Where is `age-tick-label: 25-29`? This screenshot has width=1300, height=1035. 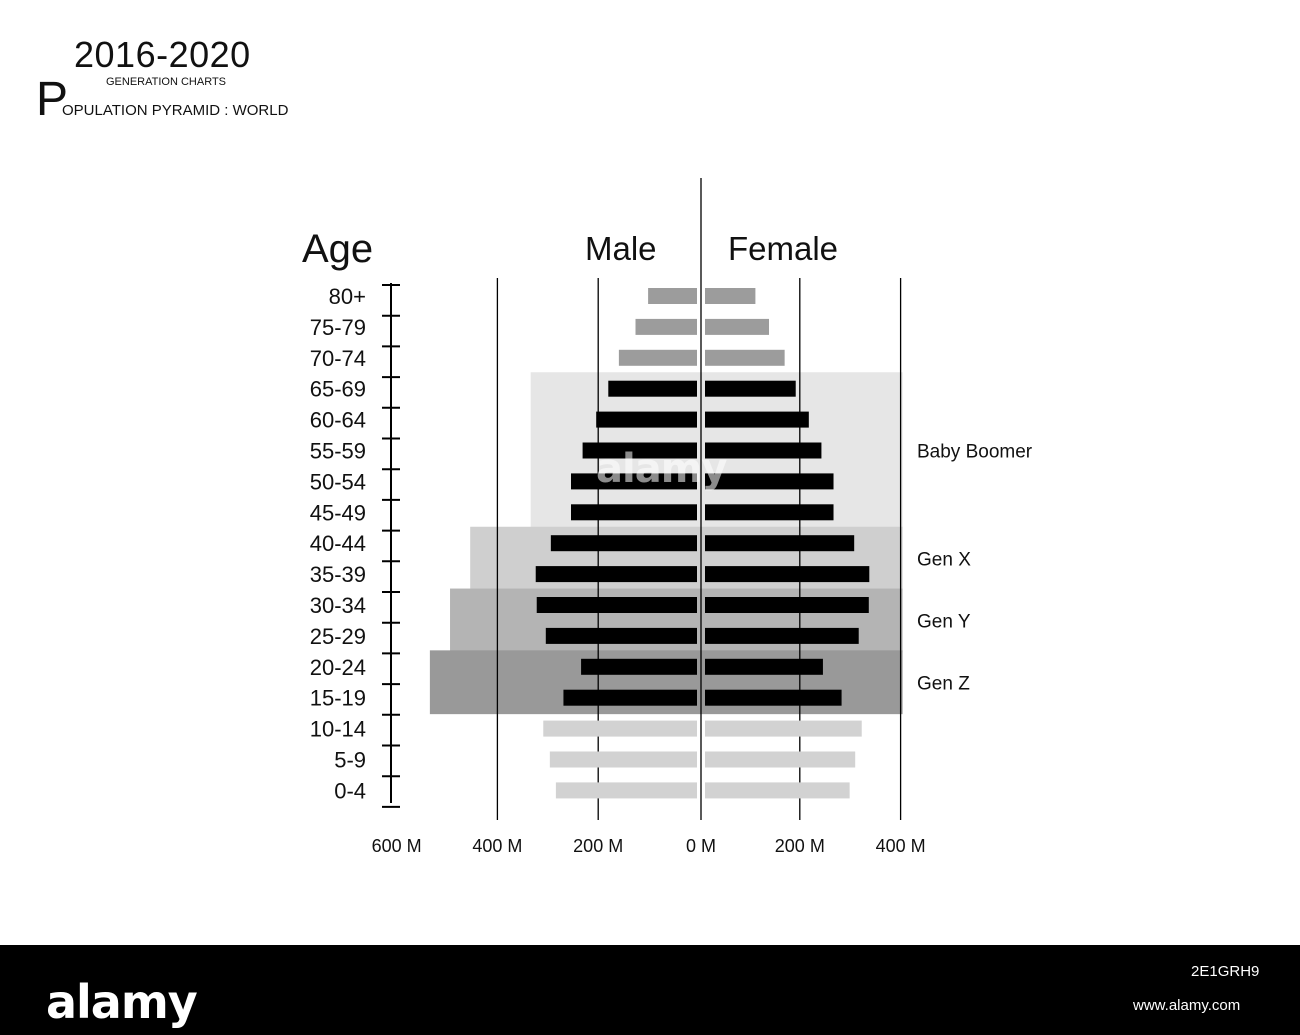
age-tick-label: 25-29 is located at coordinates (338, 636).